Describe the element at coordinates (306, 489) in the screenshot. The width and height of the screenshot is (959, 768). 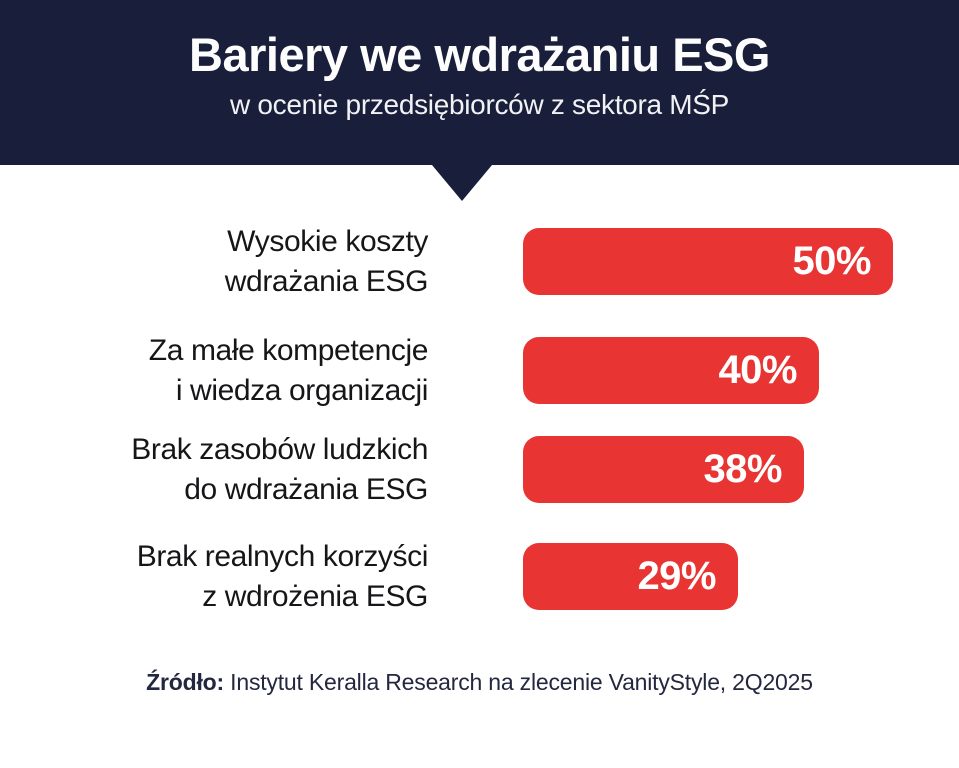
I see `bar-label-line: do wdrażania ESG` at that location.